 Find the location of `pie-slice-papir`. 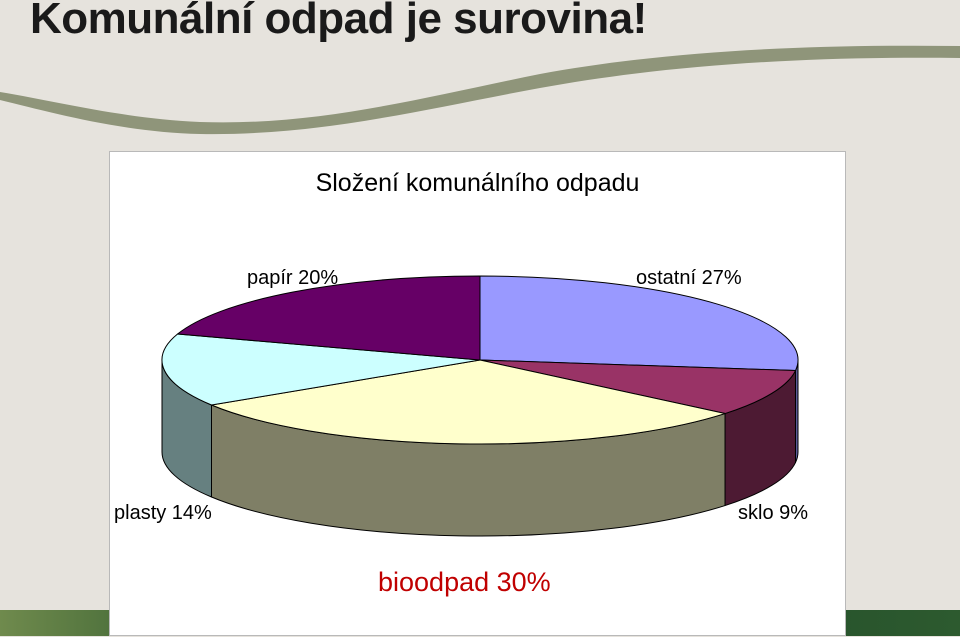

pie-slice-papir is located at coordinates (329, 318).